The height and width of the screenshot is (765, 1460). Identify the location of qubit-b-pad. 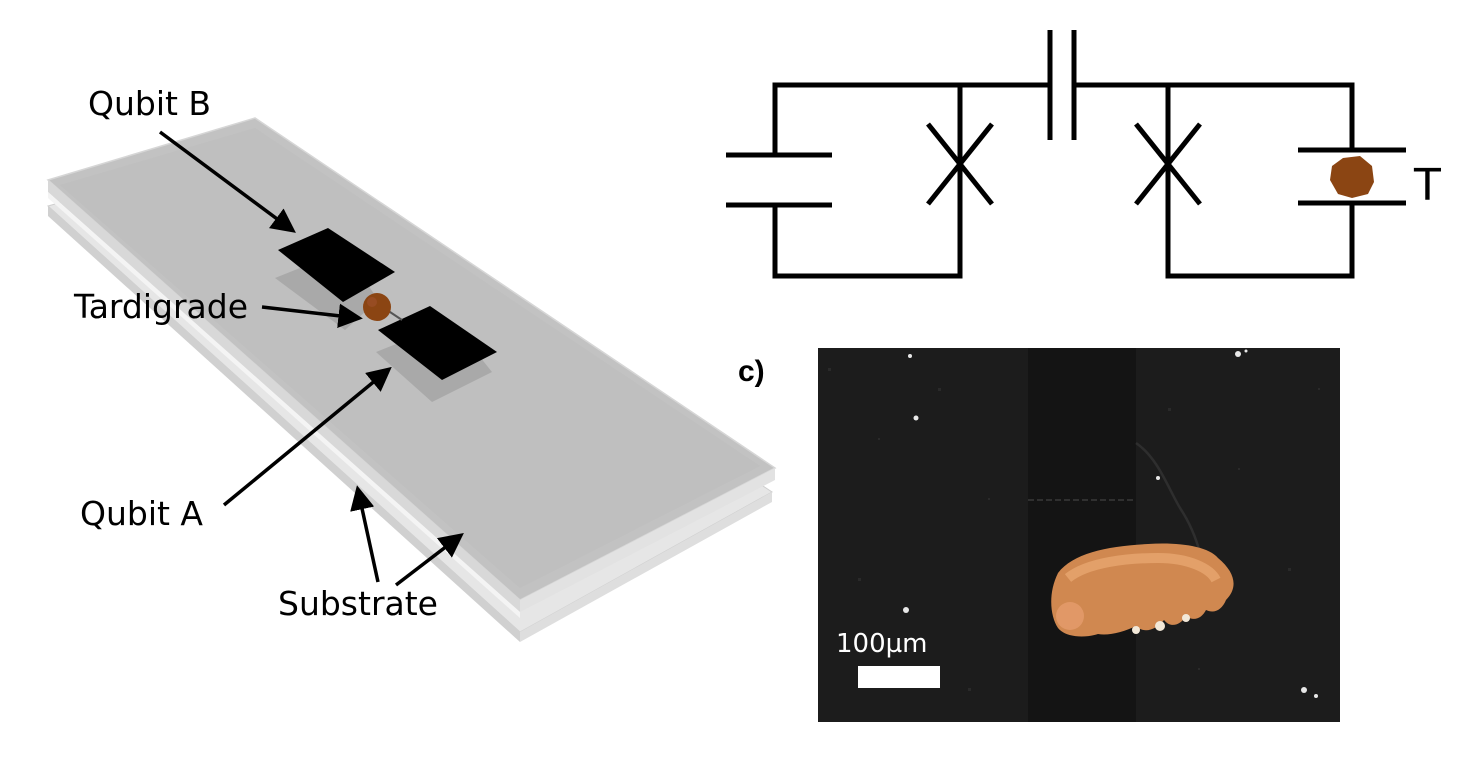
(336, 265).